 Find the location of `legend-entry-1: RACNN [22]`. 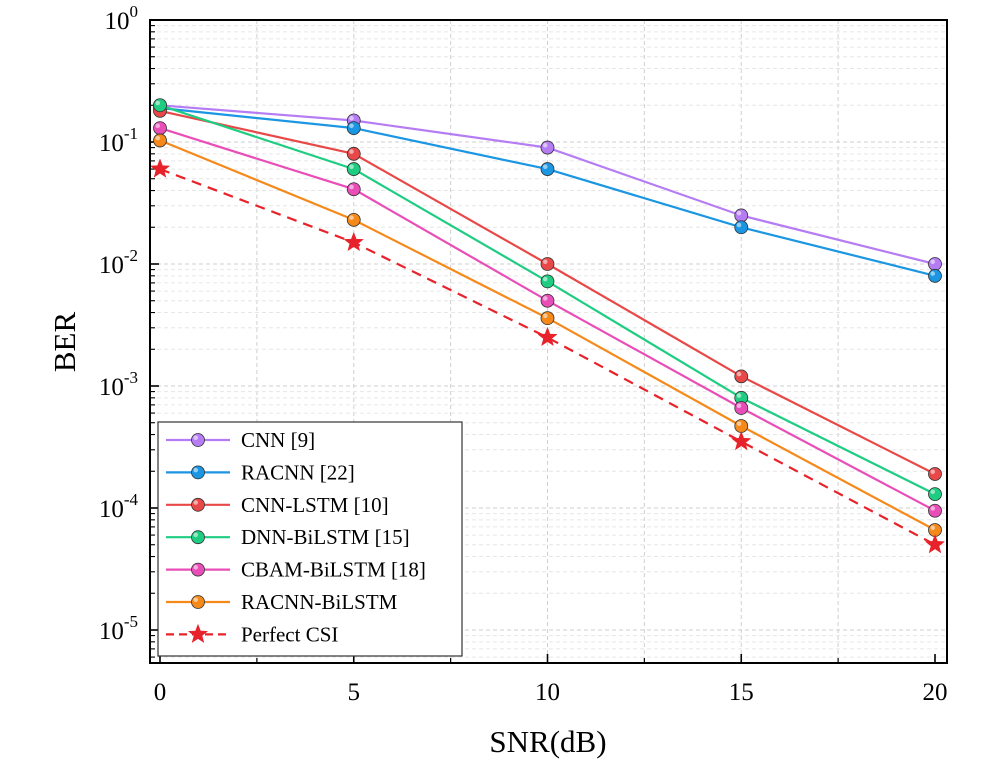

legend-entry-1: RACNN [22] is located at coordinates (260, 472).